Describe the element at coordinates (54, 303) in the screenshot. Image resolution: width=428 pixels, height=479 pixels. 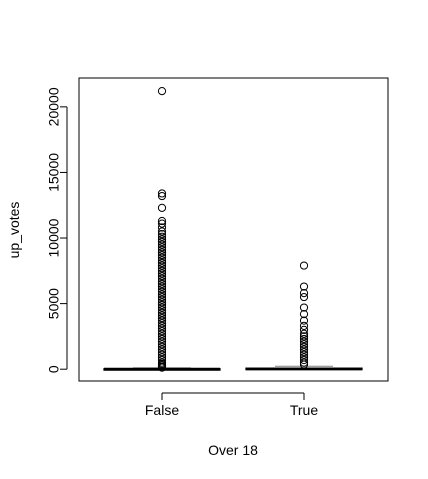
I see `y-tick-label: 5000` at that location.